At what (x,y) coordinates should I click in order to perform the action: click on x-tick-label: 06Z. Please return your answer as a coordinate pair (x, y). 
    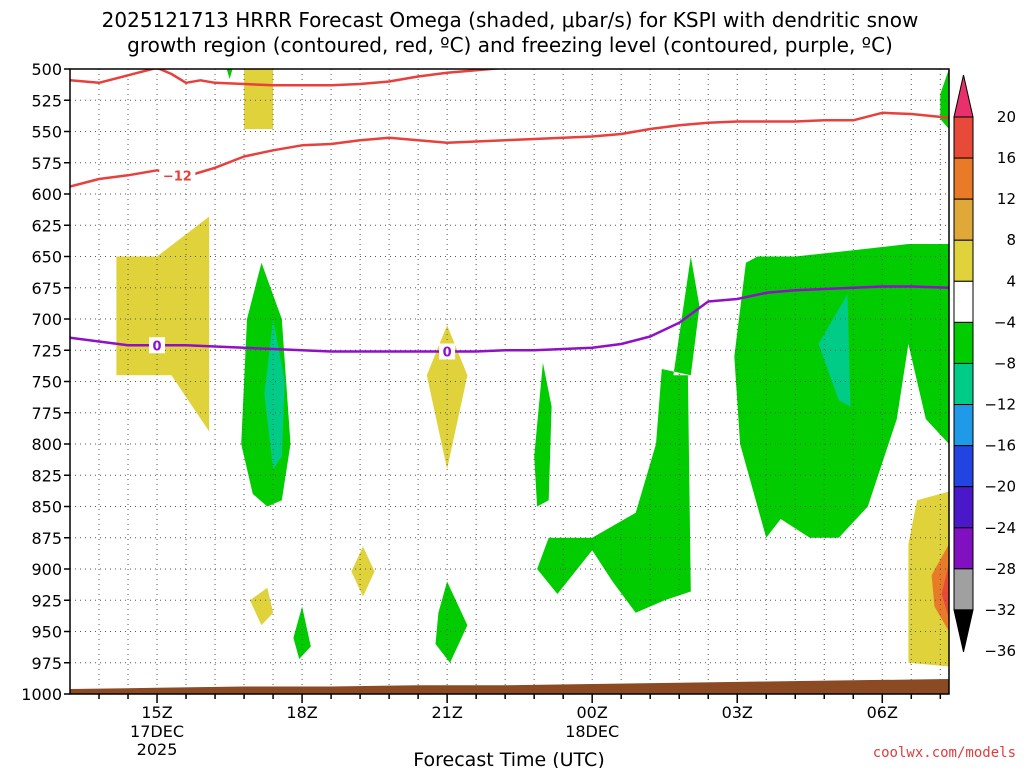
    Looking at the image, I should click on (882, 712).